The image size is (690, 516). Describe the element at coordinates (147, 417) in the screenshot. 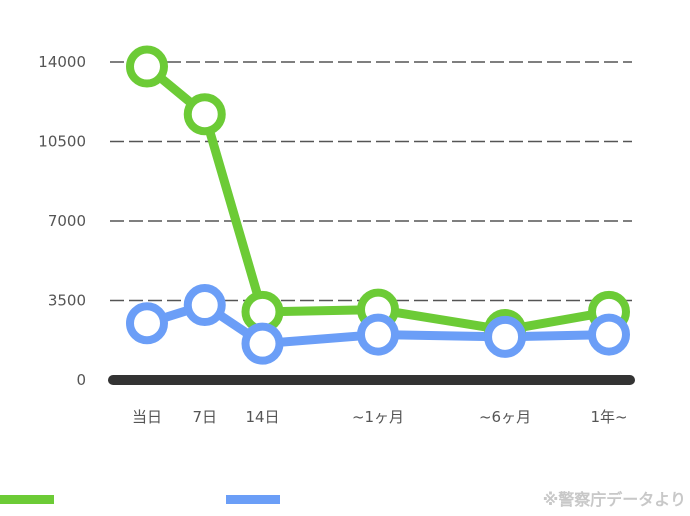

I see `x-tick-label: 当日` at that location.